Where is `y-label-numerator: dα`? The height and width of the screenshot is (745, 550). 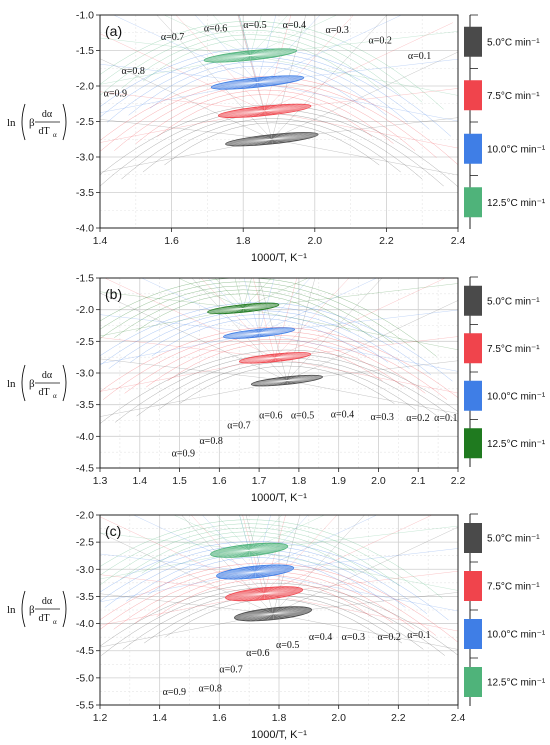
y-label-numerator: dα is located at coordinates (47, 114).